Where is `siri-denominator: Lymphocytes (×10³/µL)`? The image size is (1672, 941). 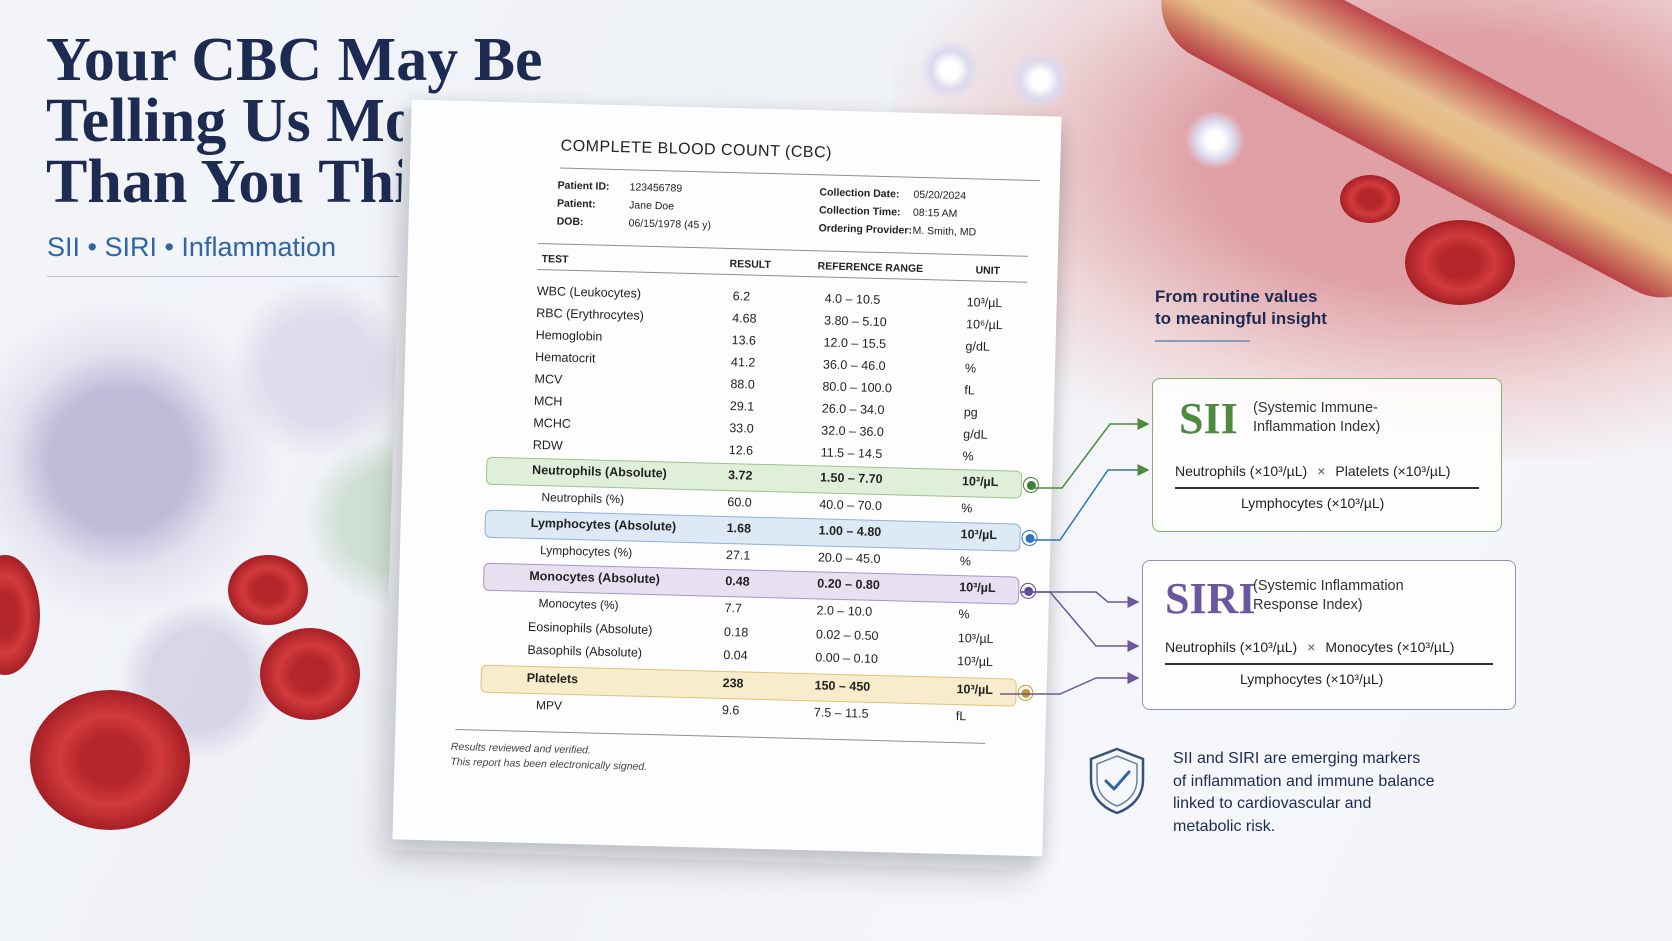
siri-denominator: Lymphocytes (×10³/µL) is located at coordinates (1312, 679).